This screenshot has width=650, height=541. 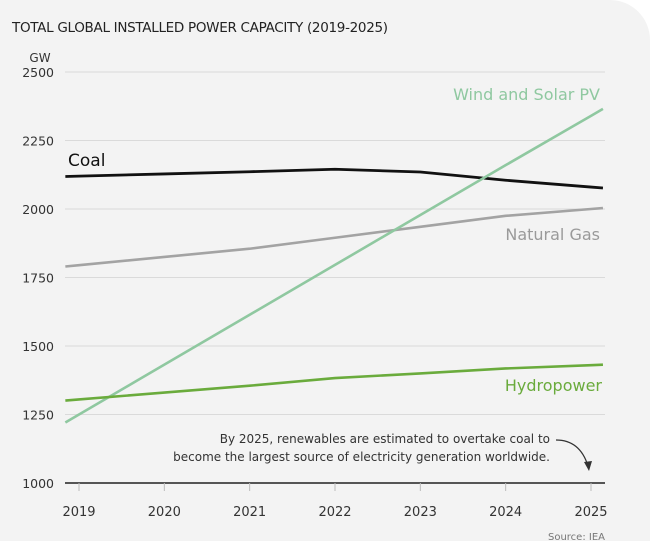 What do you see at coordinates (38, 346) in the screenshot?
I see `y-tick-label: 1500` at bounding box center [38, 346].